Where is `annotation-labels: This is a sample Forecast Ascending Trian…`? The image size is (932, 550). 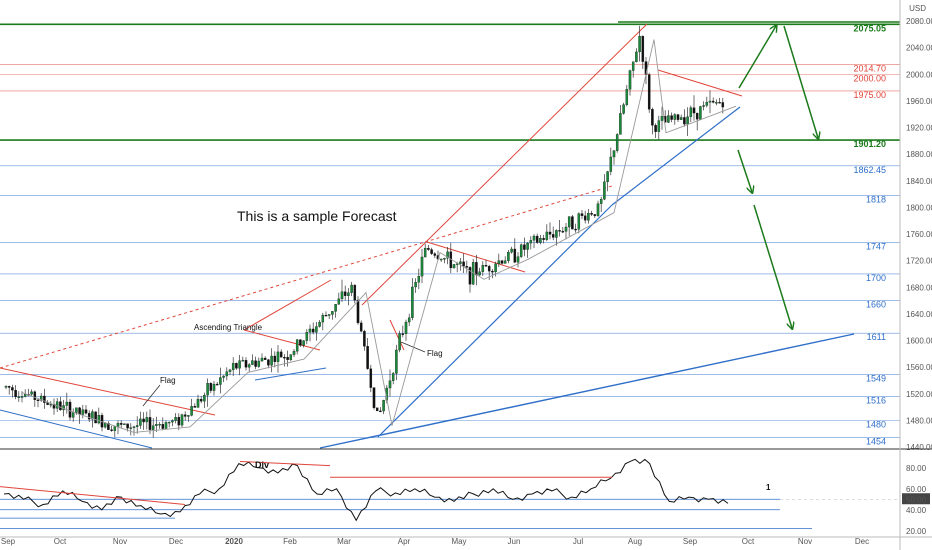 annotation-labels: This is a sample Forecast Ascending Trian… is located at coordinates (301, 296).